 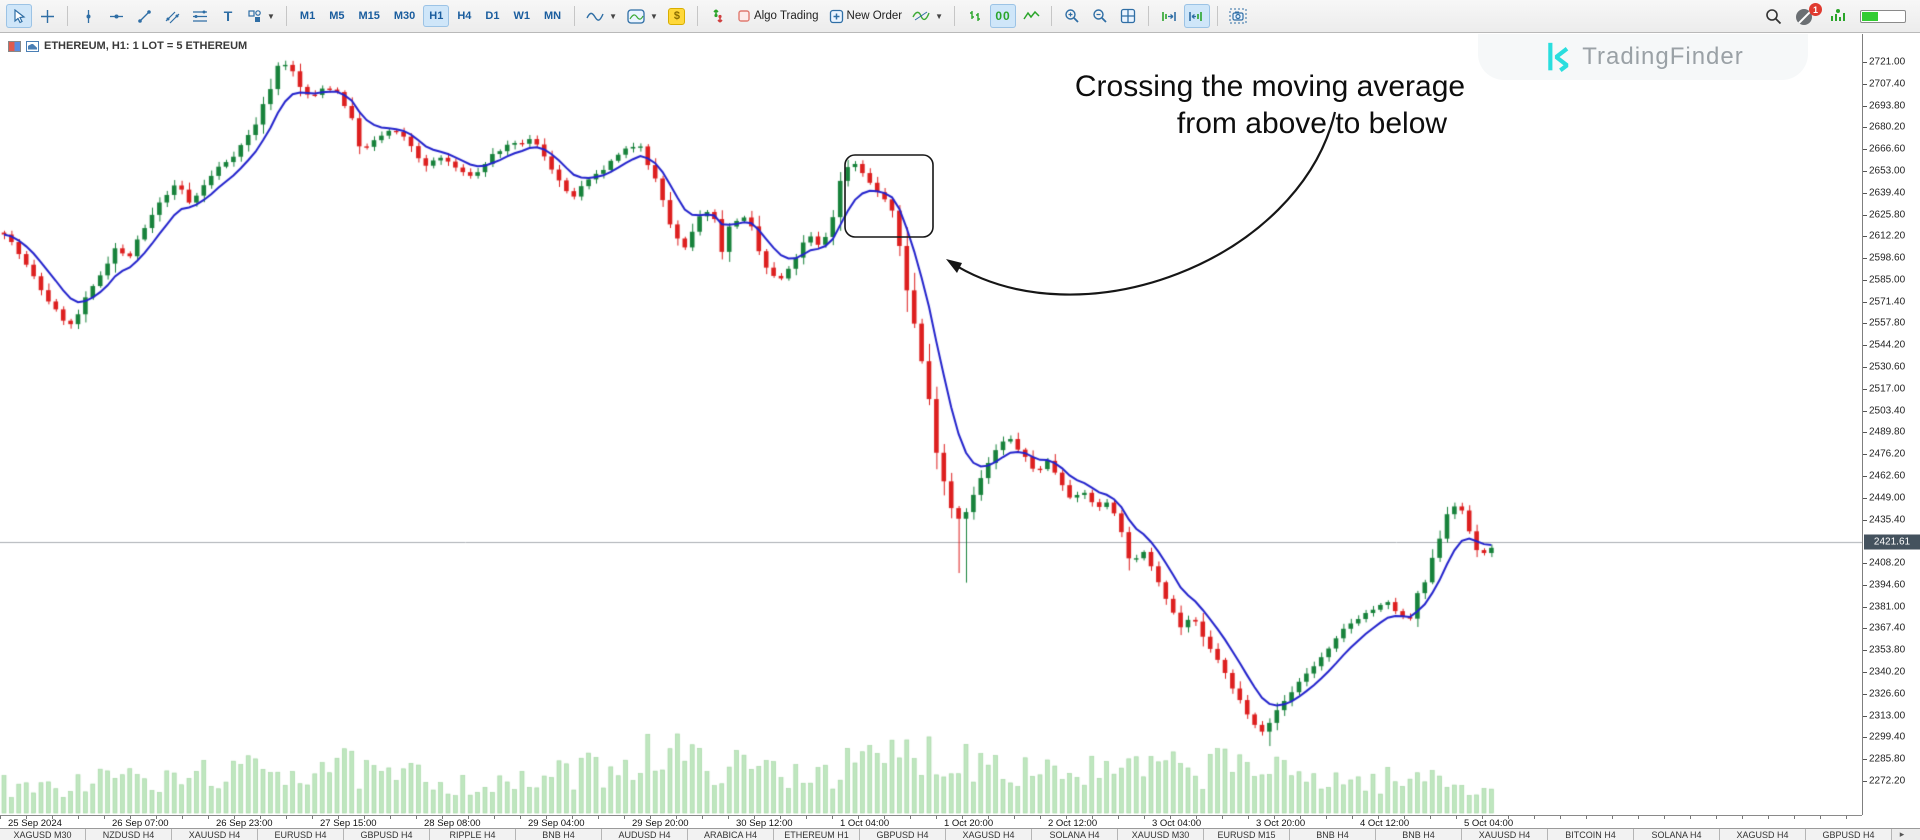 I want to click on dropdown-caret-icon: ▼, so click(x=271, y=16).